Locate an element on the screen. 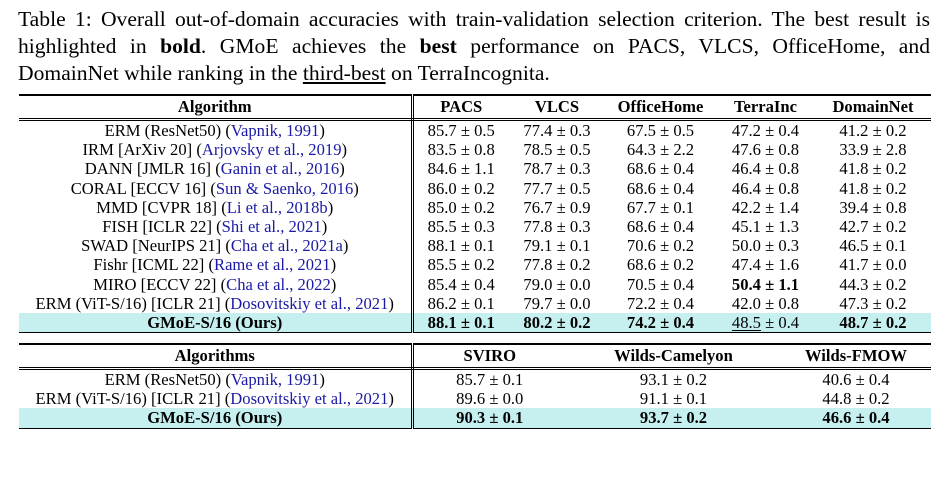  value-cell: 85.7 ± 0.5 is located at coordinates (461, 130).